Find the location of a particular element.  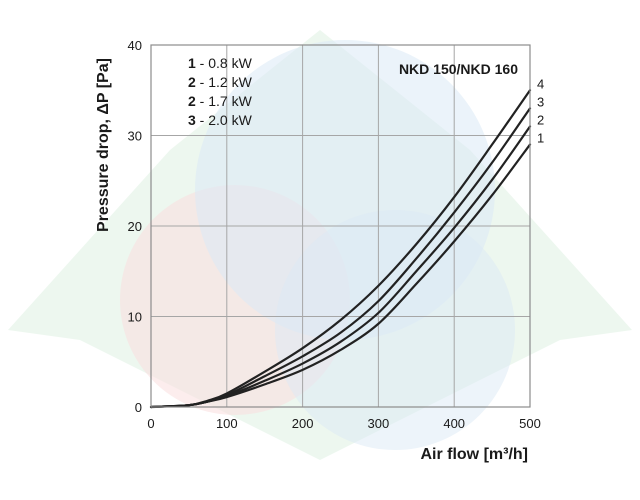

x-tick-label: 500 is located at coordinates (530, 423).